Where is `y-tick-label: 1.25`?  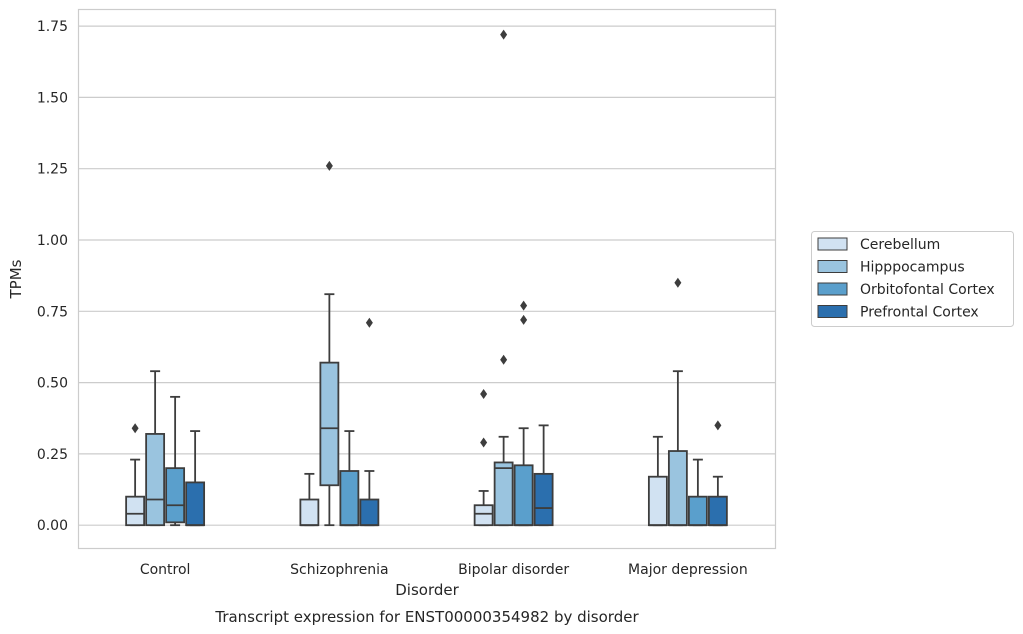
y-tick-label: 1.25 is located at coordinates (52, 170).